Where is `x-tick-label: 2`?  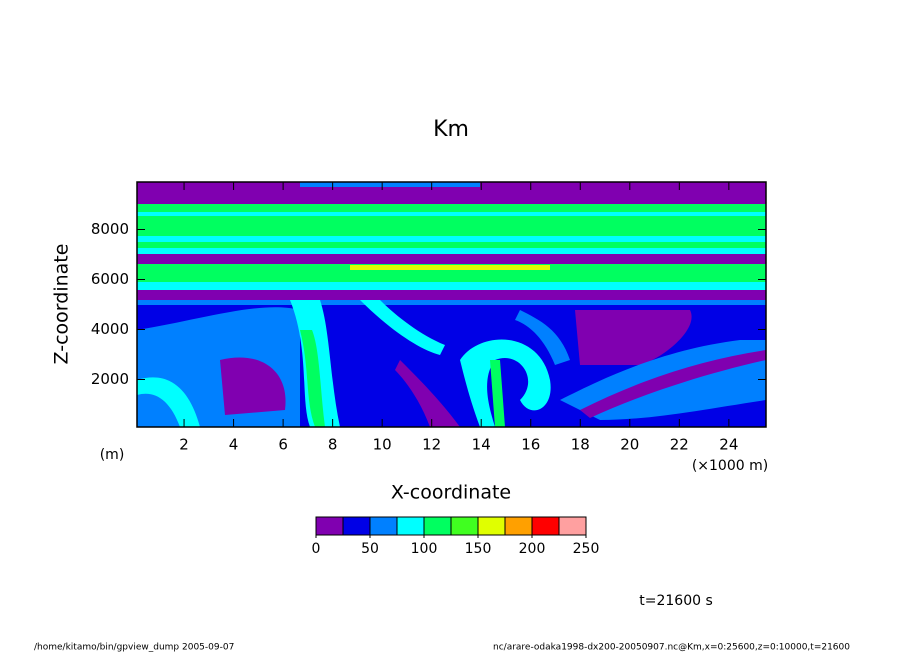
x-tick-label: 2 is located at coordinates (184, 445).